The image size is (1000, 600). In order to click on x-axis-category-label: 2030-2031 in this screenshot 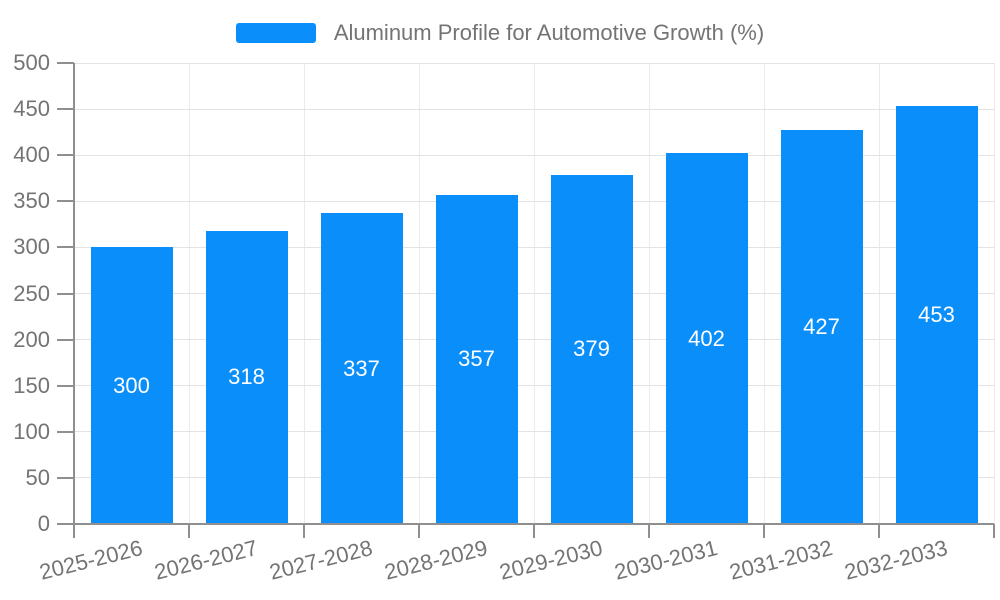, I will do `click(666, 560)`.